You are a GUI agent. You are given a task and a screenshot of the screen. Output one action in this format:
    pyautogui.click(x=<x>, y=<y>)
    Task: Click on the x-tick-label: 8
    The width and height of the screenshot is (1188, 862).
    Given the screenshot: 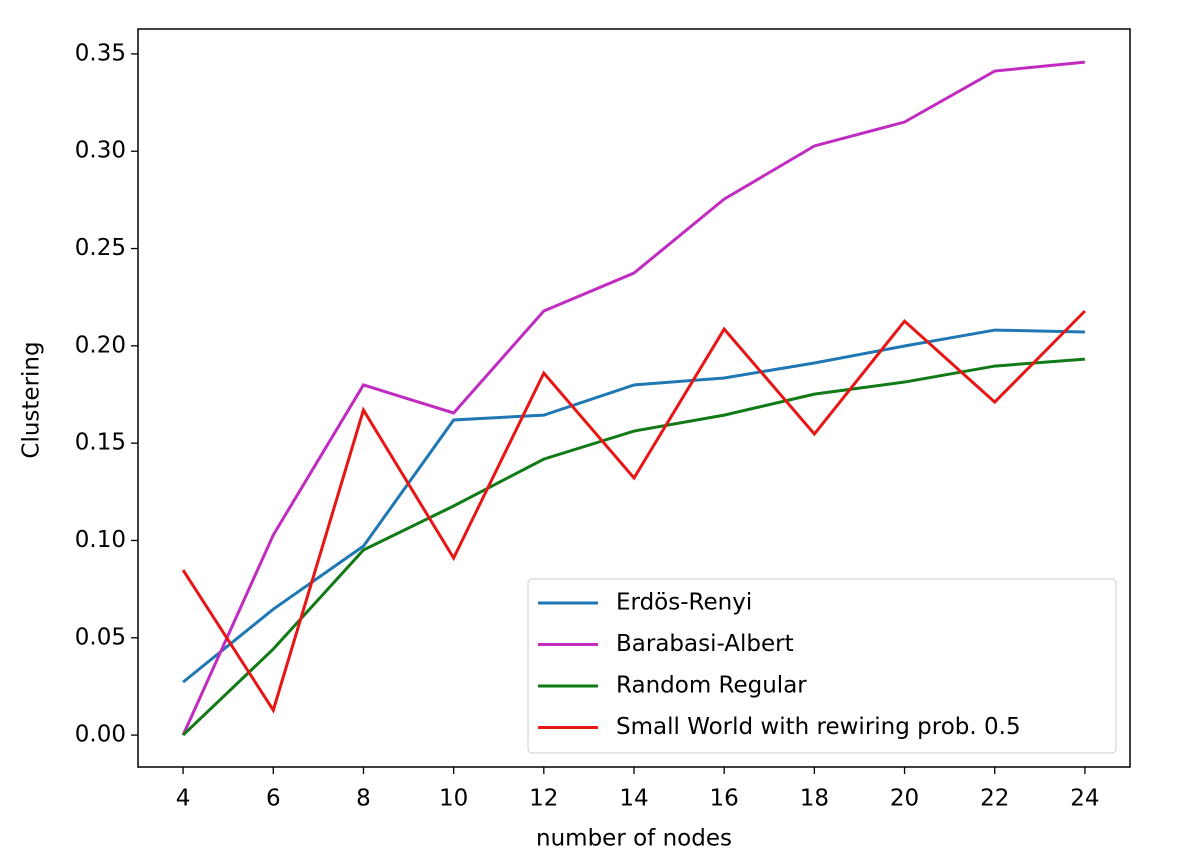 What is the action you would take?
    pyautogui.click(x=363, y=799)
    